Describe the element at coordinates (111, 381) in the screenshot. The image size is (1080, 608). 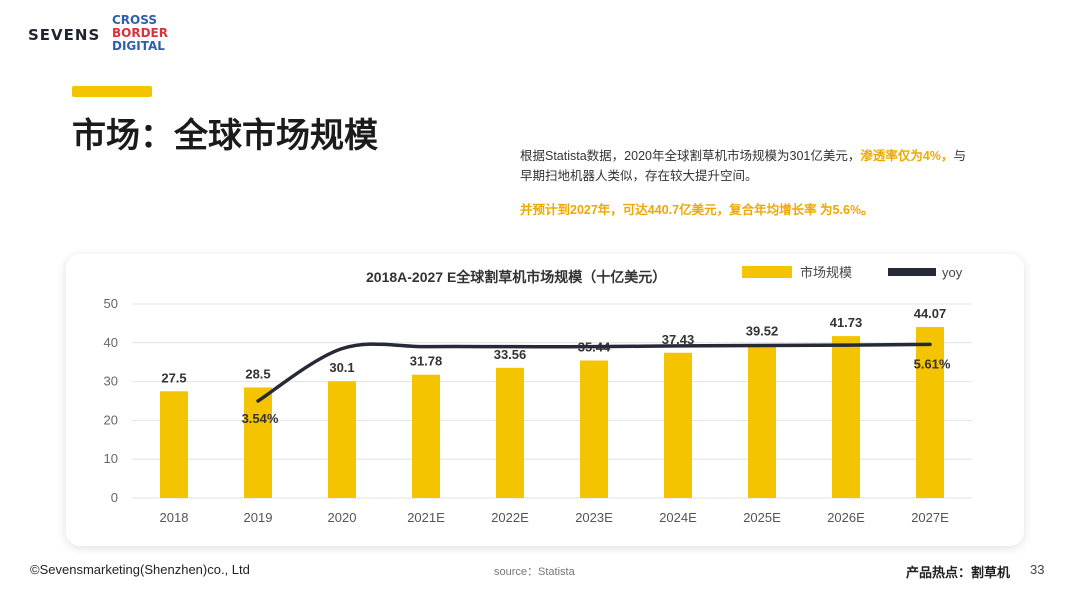
I see `y-tick-label: 30` at that location.